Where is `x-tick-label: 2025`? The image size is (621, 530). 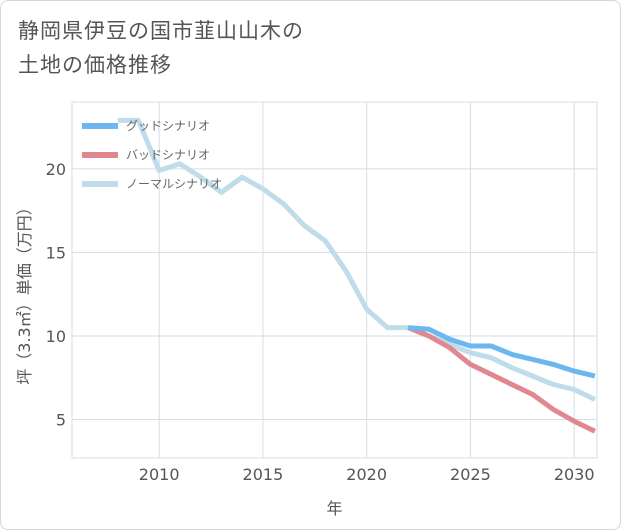 x-tick-label: 2025 is located at coordinates (470, 474).